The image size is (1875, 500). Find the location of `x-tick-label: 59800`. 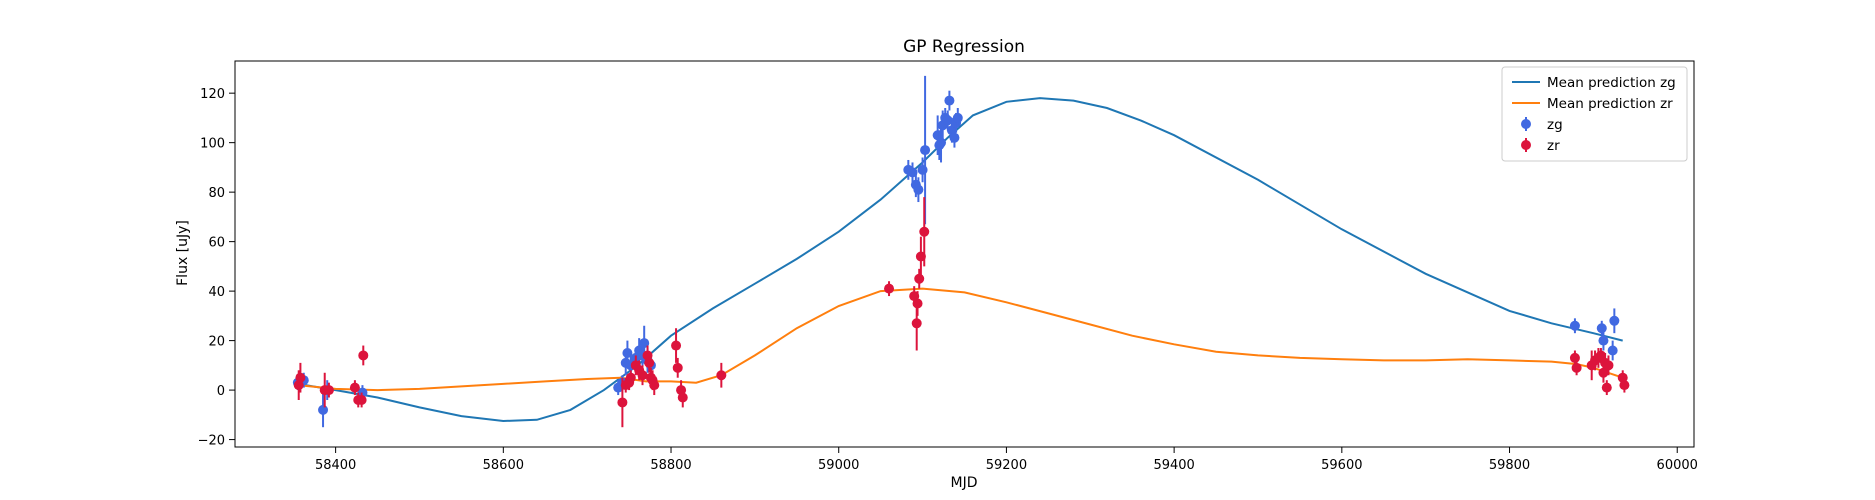

x-tick-label: 59800 is located at coordinates (1509, 465).